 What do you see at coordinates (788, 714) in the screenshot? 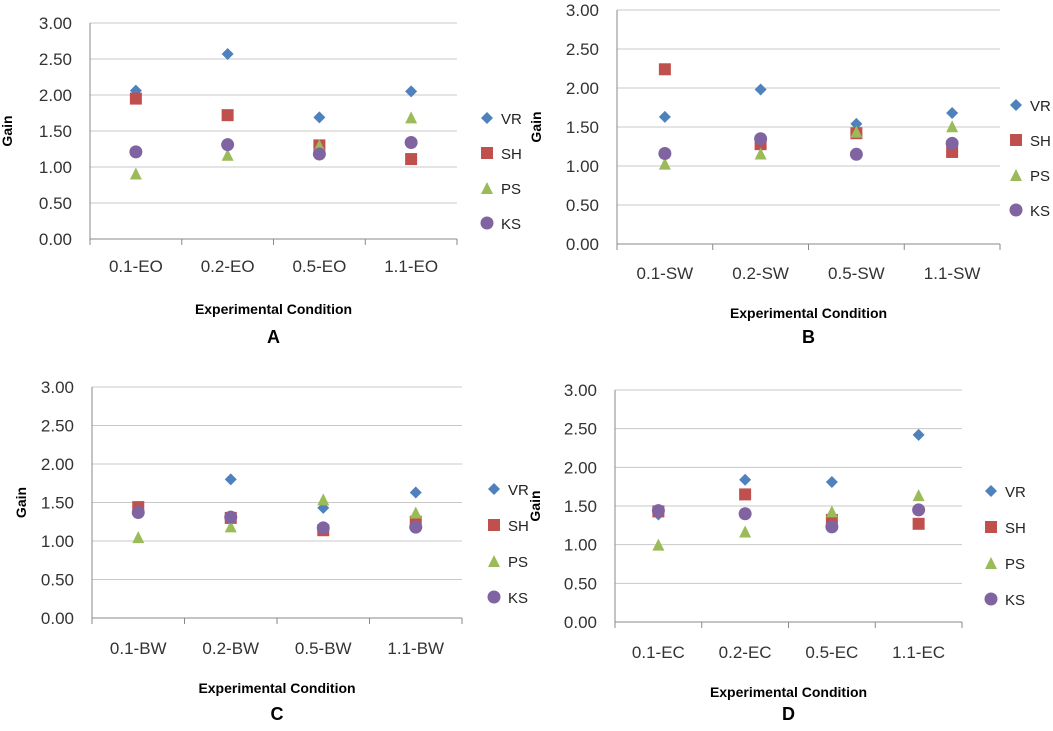
I see `panel-label: D` at bounding box center [788, 714].